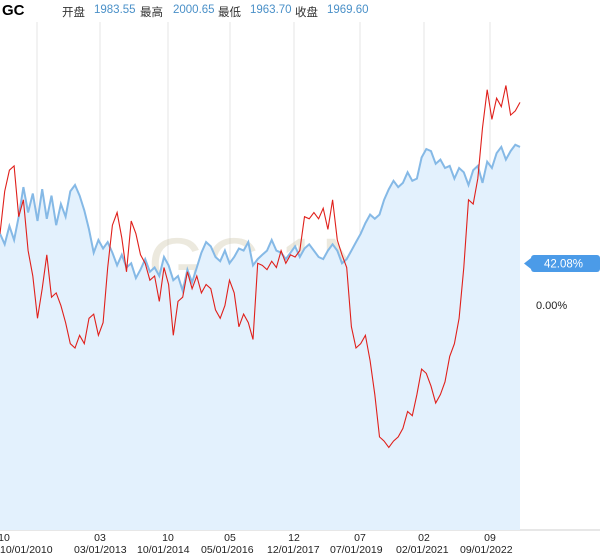  Describe the element at coordinates (194, 10) in the screenshot. I see `high-value: 2000.65` at that location.